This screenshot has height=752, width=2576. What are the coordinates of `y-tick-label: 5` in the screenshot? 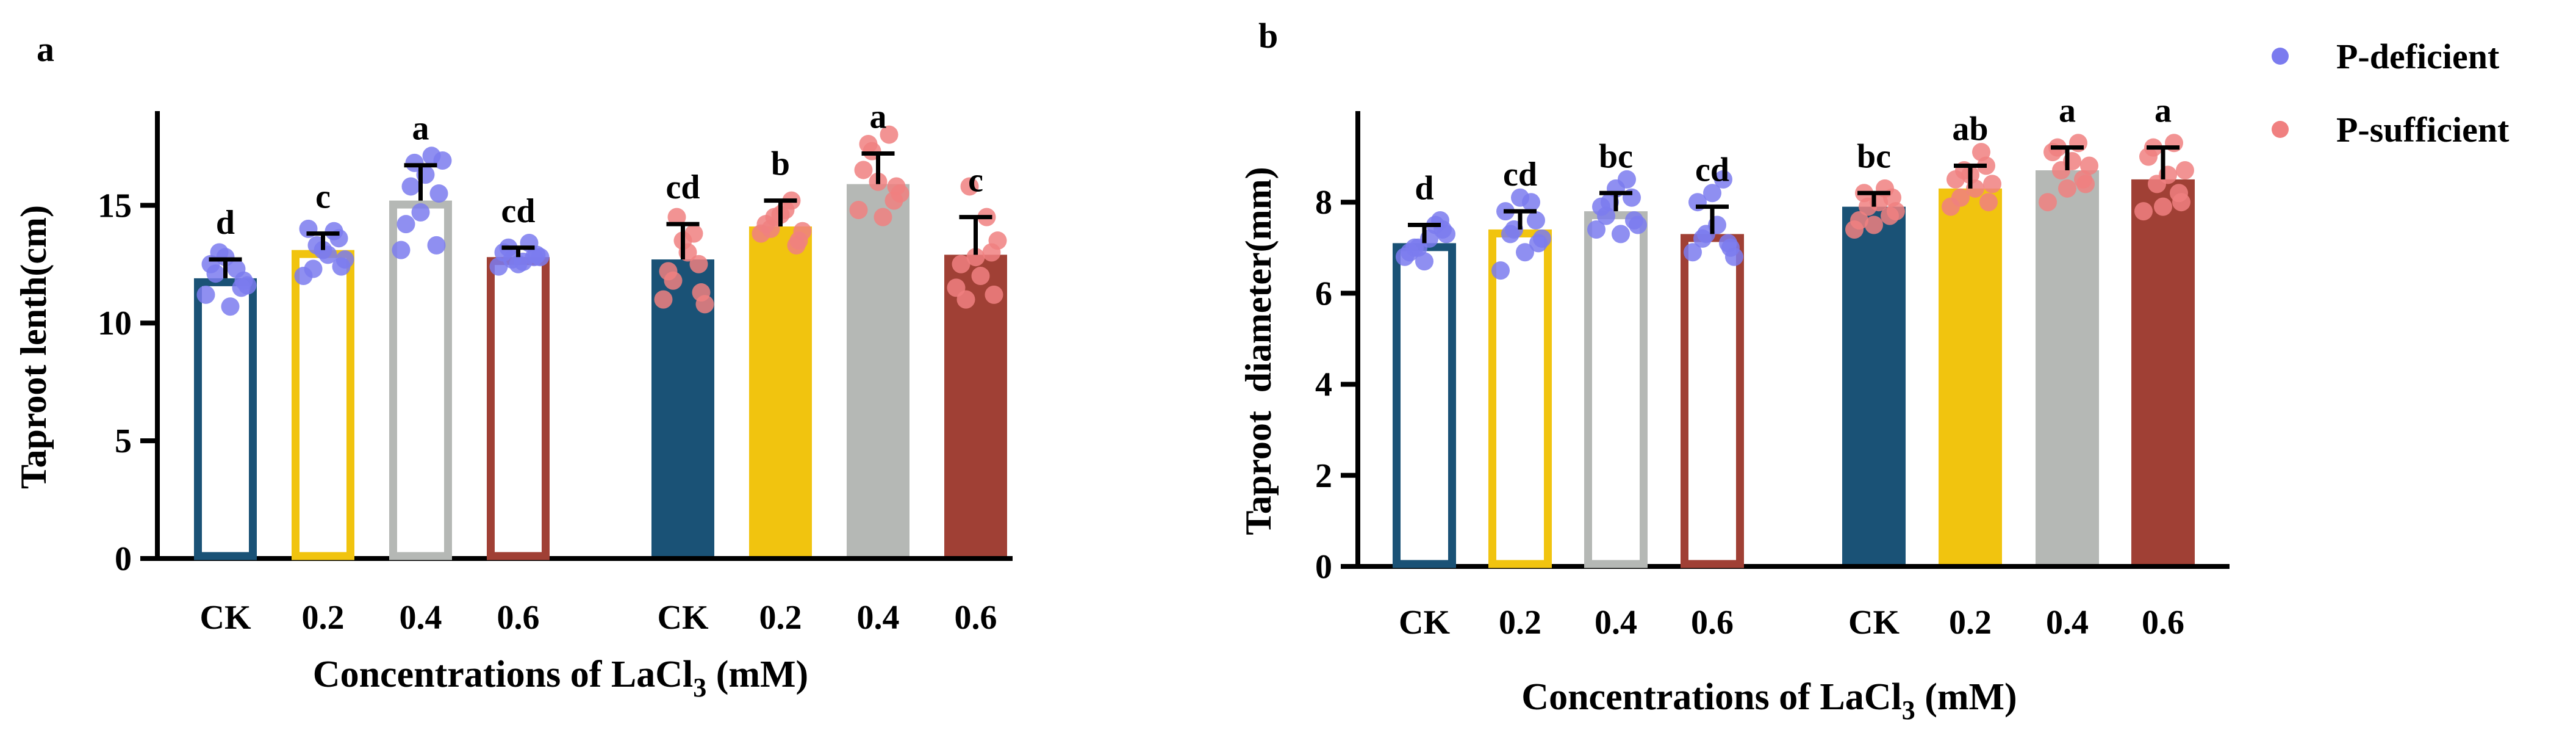 It's located at (124, 441).